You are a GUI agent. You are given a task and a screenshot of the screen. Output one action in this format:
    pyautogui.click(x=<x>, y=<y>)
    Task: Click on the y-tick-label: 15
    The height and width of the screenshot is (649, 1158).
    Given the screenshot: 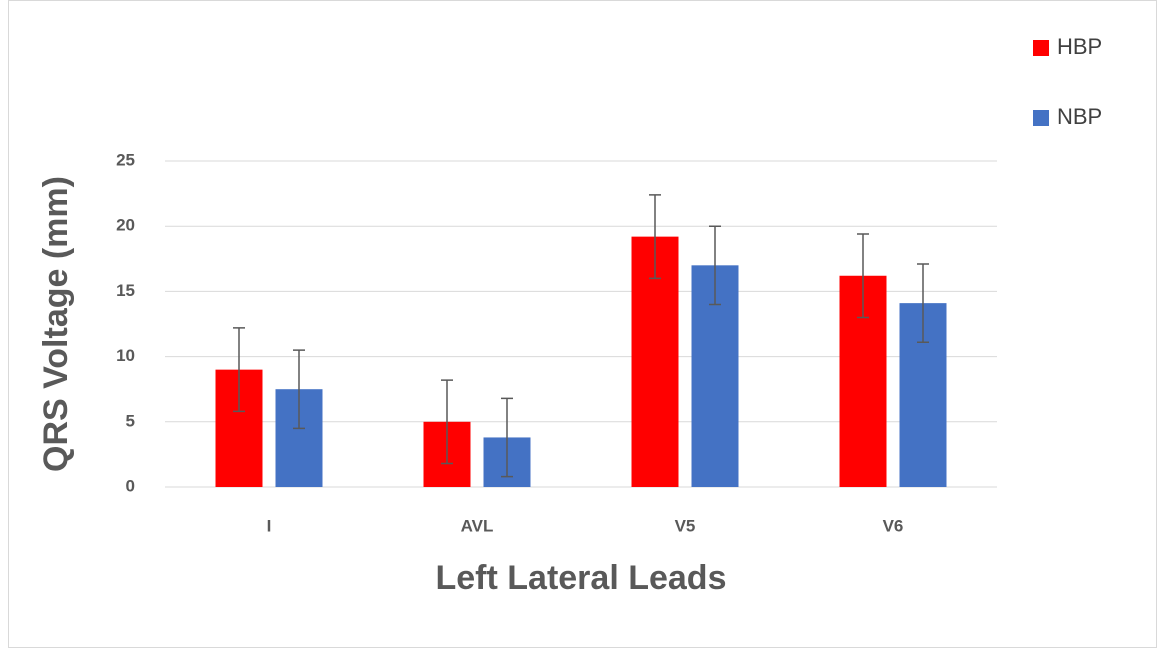 What is the action you would take?
    pyautogui.click(x=125, y=290)
    